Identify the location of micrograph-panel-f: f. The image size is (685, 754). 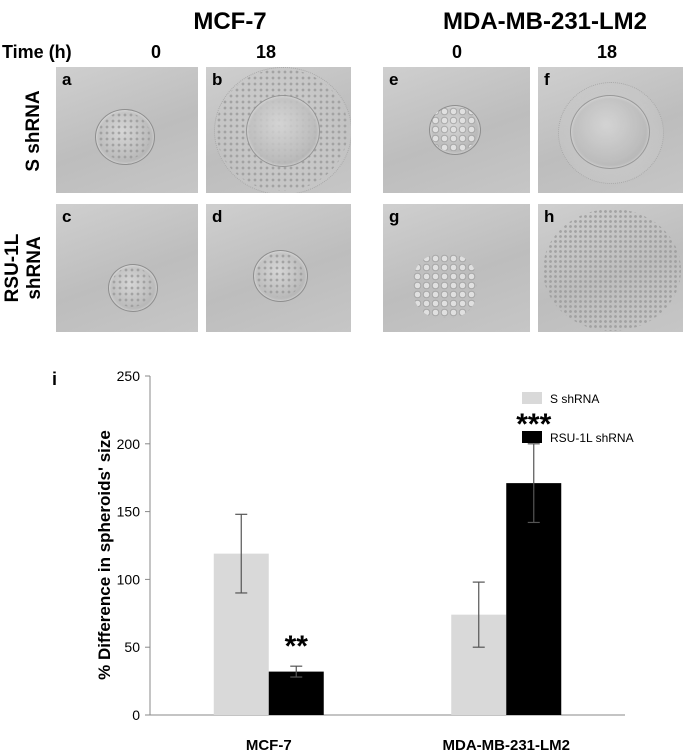
(610, 130).